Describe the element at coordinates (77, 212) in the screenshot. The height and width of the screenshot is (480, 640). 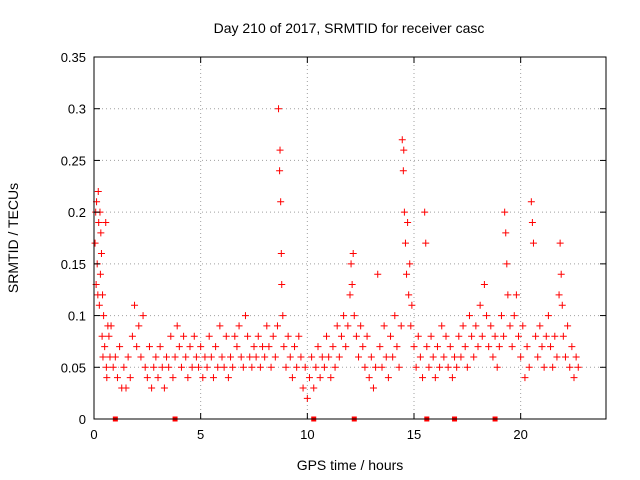
I see `y-tick-label: 0.2` at that location.